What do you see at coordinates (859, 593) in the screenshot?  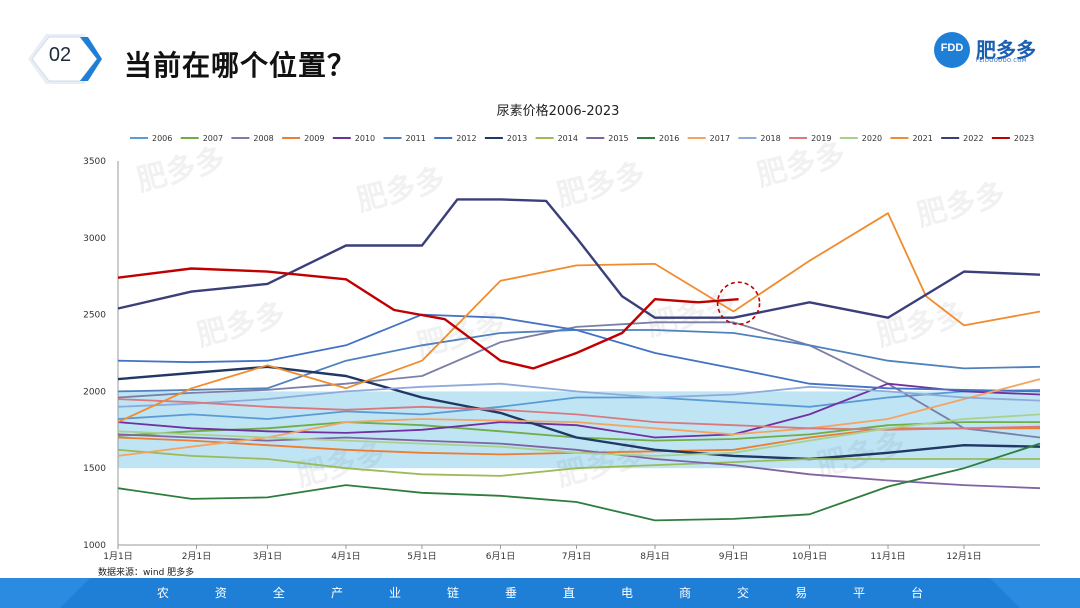 I see `slogan-char: 平` at bounding box center [859, 593].